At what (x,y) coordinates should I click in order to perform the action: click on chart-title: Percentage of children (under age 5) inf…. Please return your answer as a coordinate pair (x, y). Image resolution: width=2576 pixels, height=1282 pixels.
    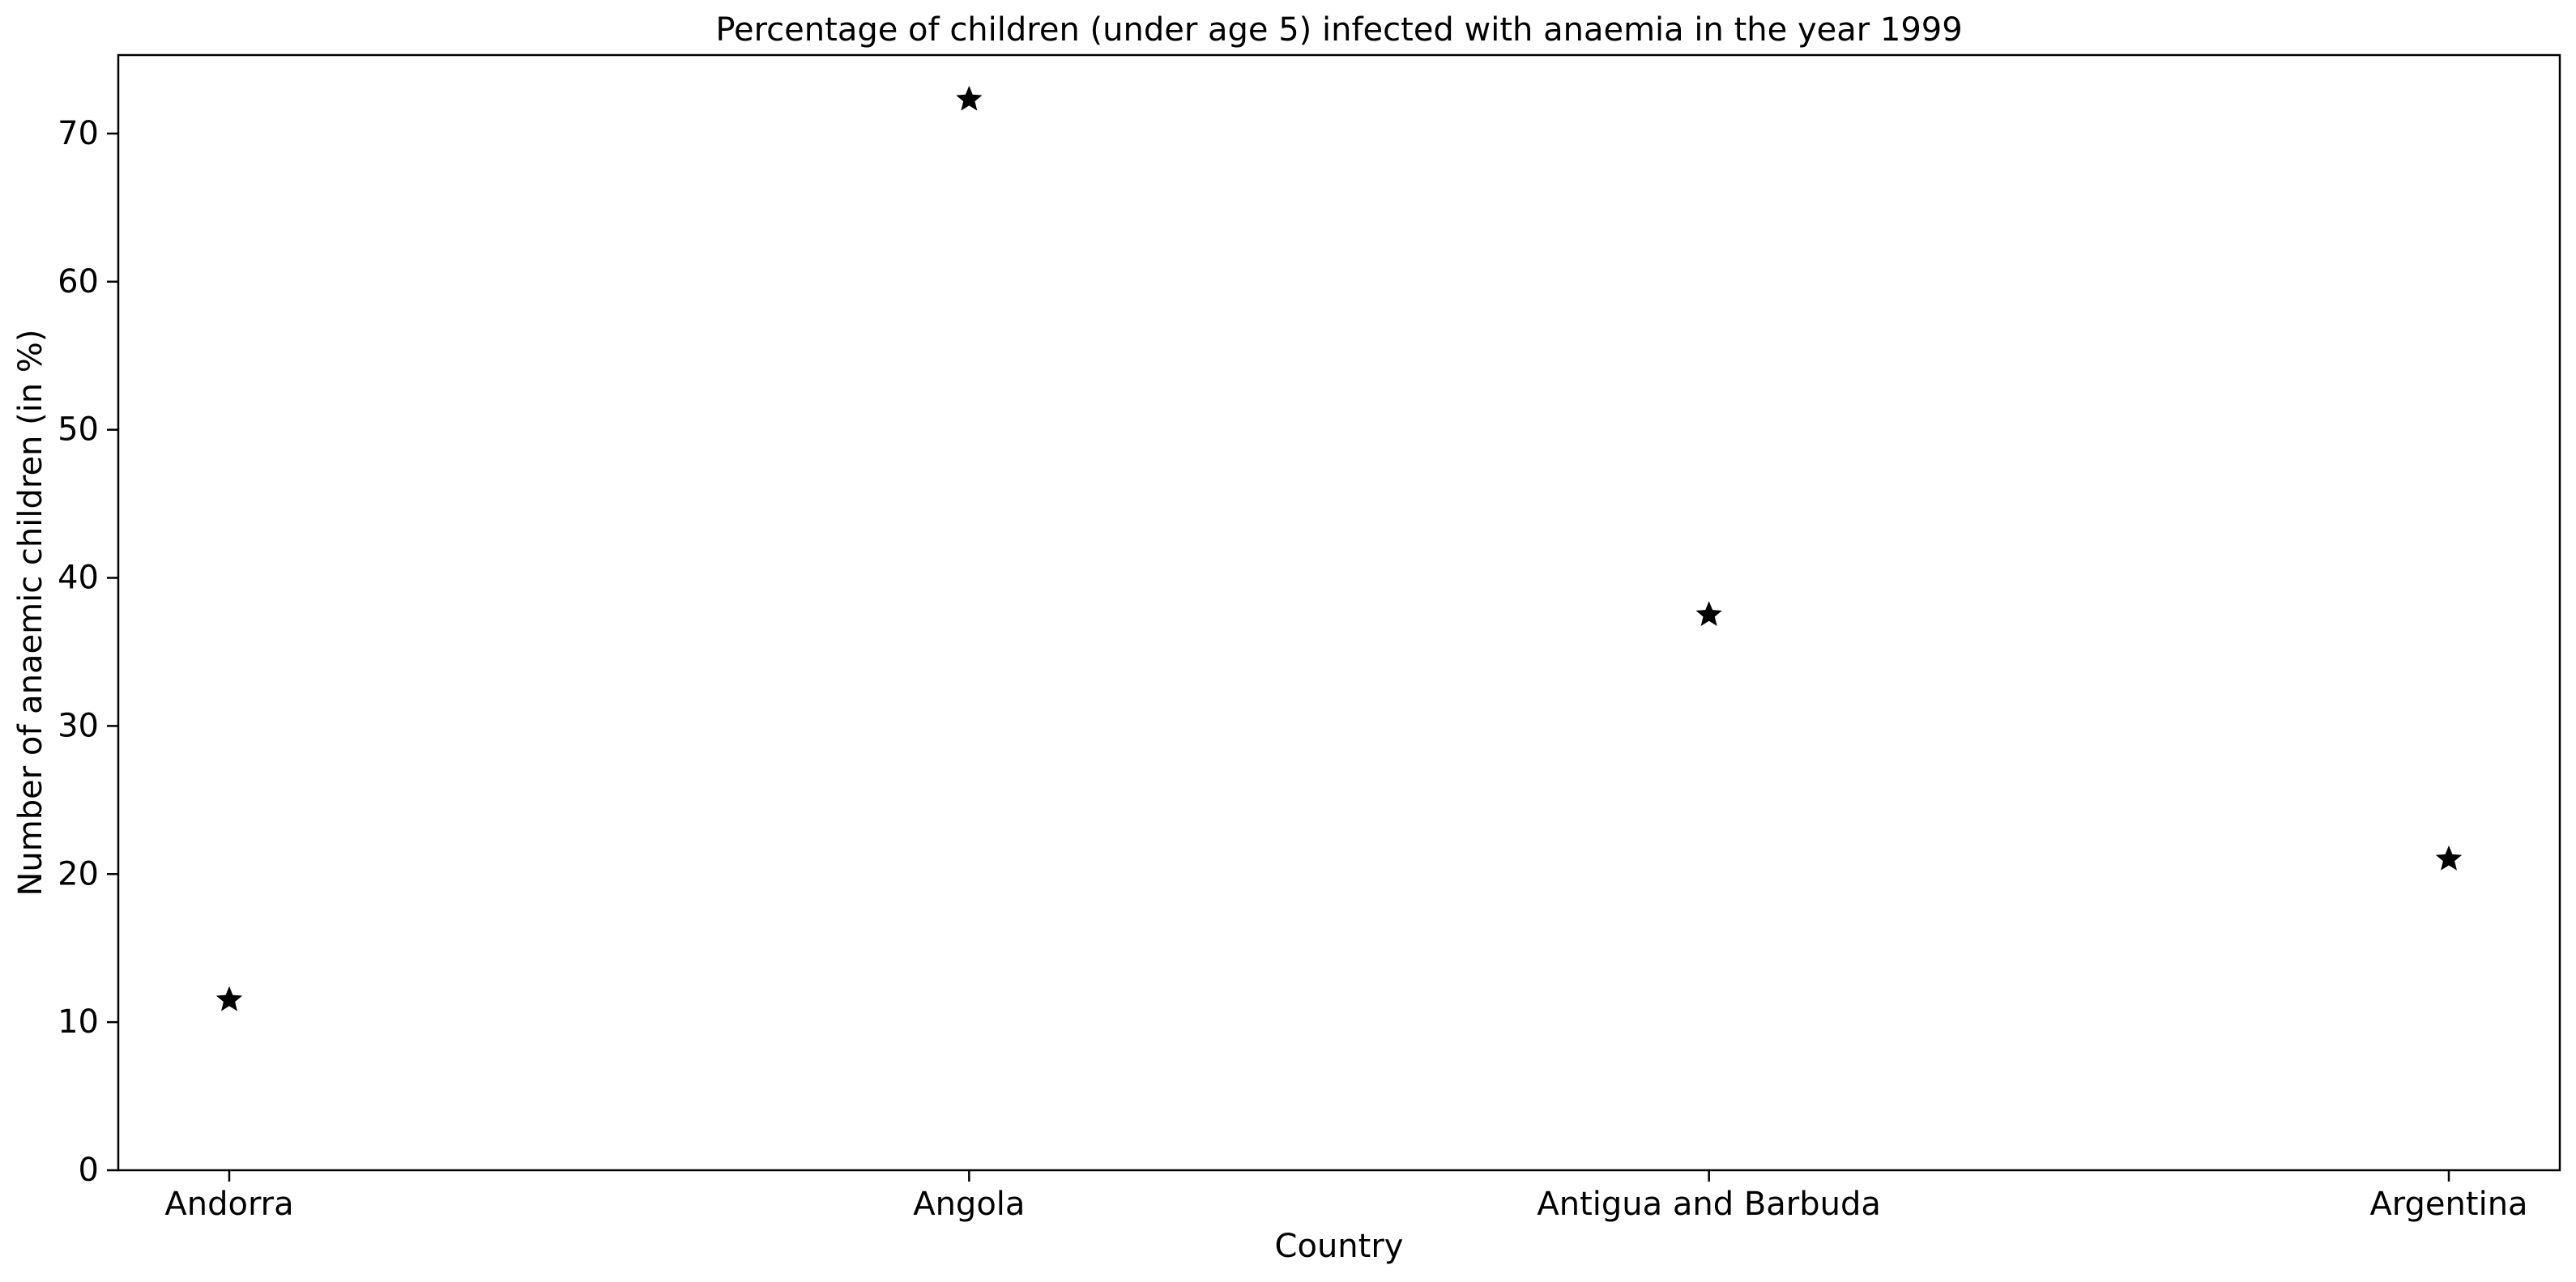
    Looking at the image, I should click on (1339, 30).